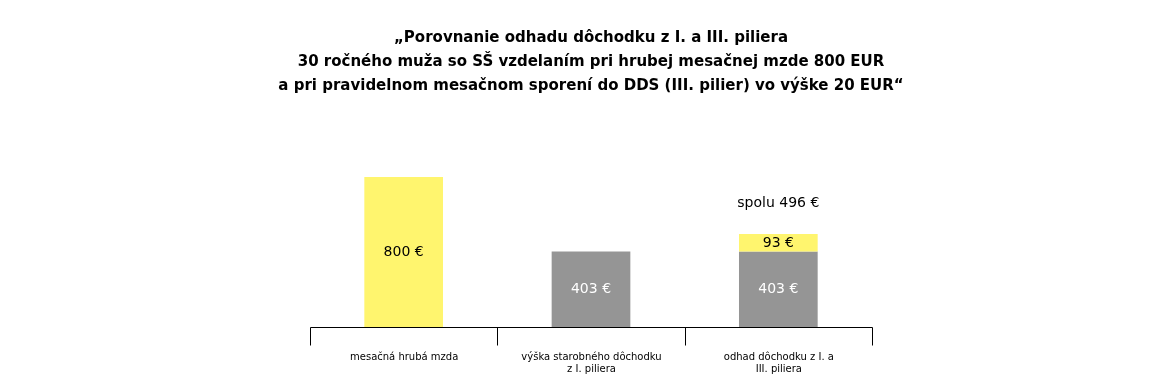 This screenshot has height=390, width=1170. What do you see at coordinates (778, 241) in the screenshot?
I see `data-label: 93 €` at bounding box center [778, 241].